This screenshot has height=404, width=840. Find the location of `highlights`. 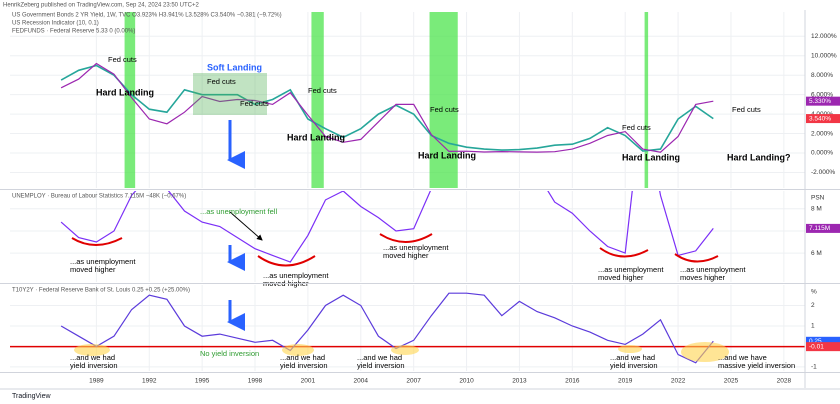

highlights is located at coordinates (401, 352).